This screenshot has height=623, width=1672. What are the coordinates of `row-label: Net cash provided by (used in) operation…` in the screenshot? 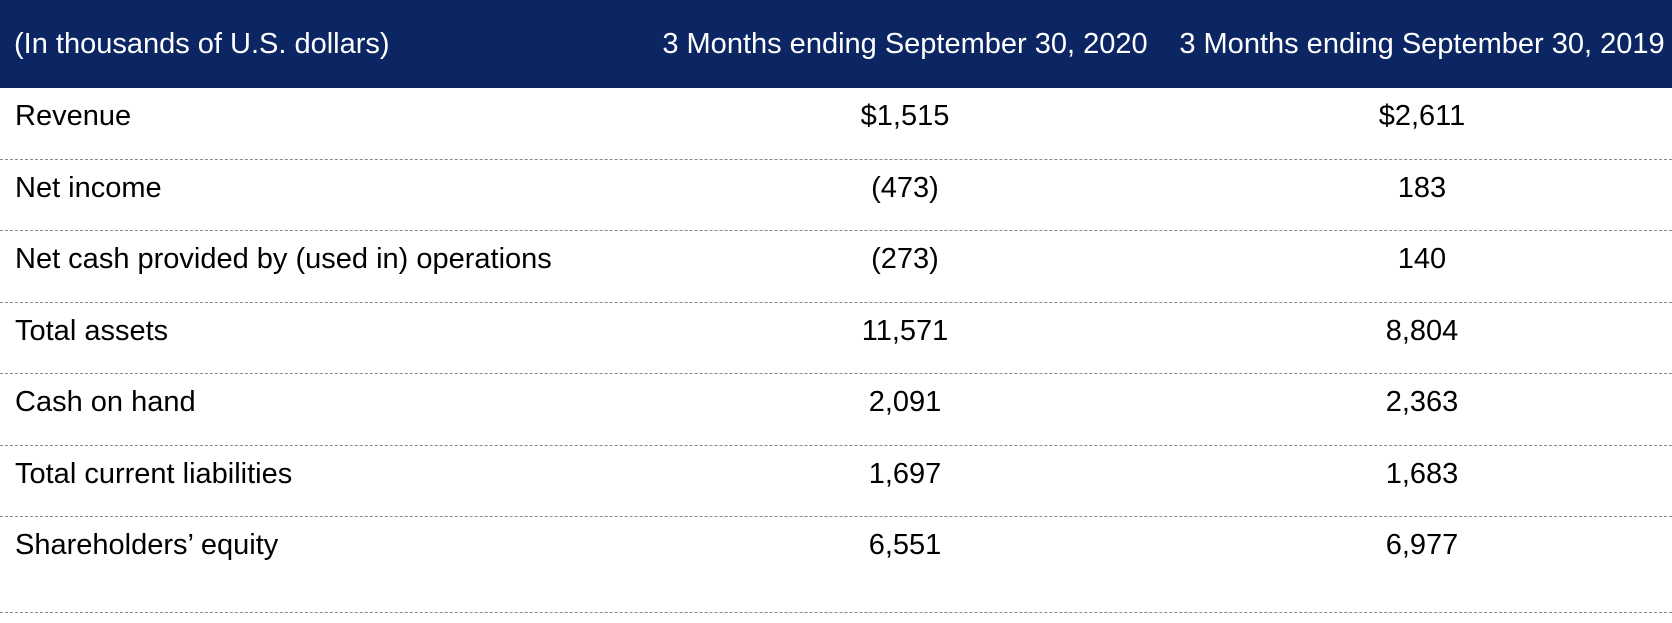 It's located at (283, 259).